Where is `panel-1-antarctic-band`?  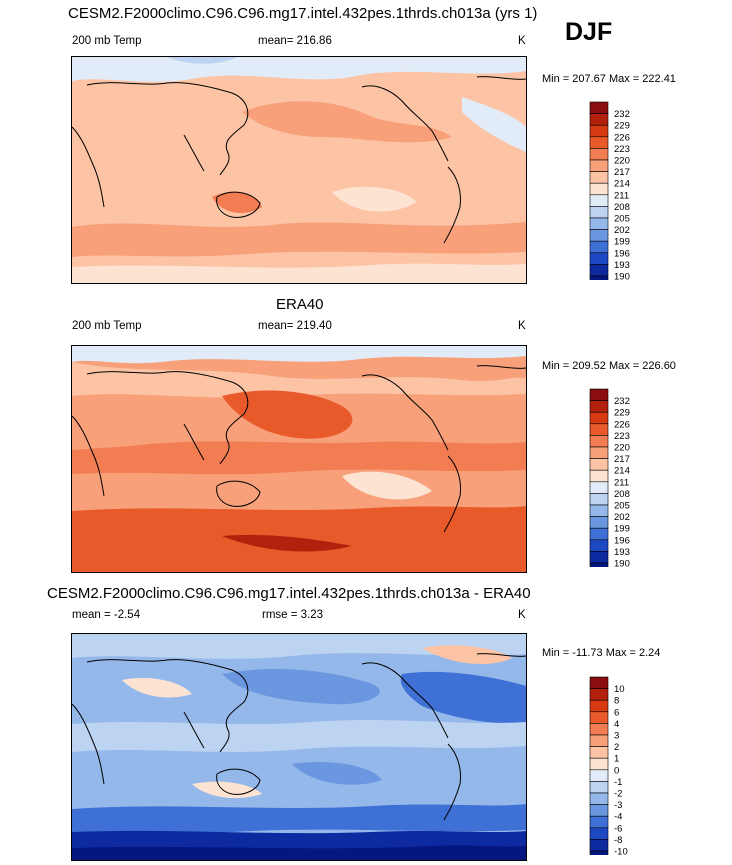 panel-1-antarctic-band is located at coordinates (299, 273).